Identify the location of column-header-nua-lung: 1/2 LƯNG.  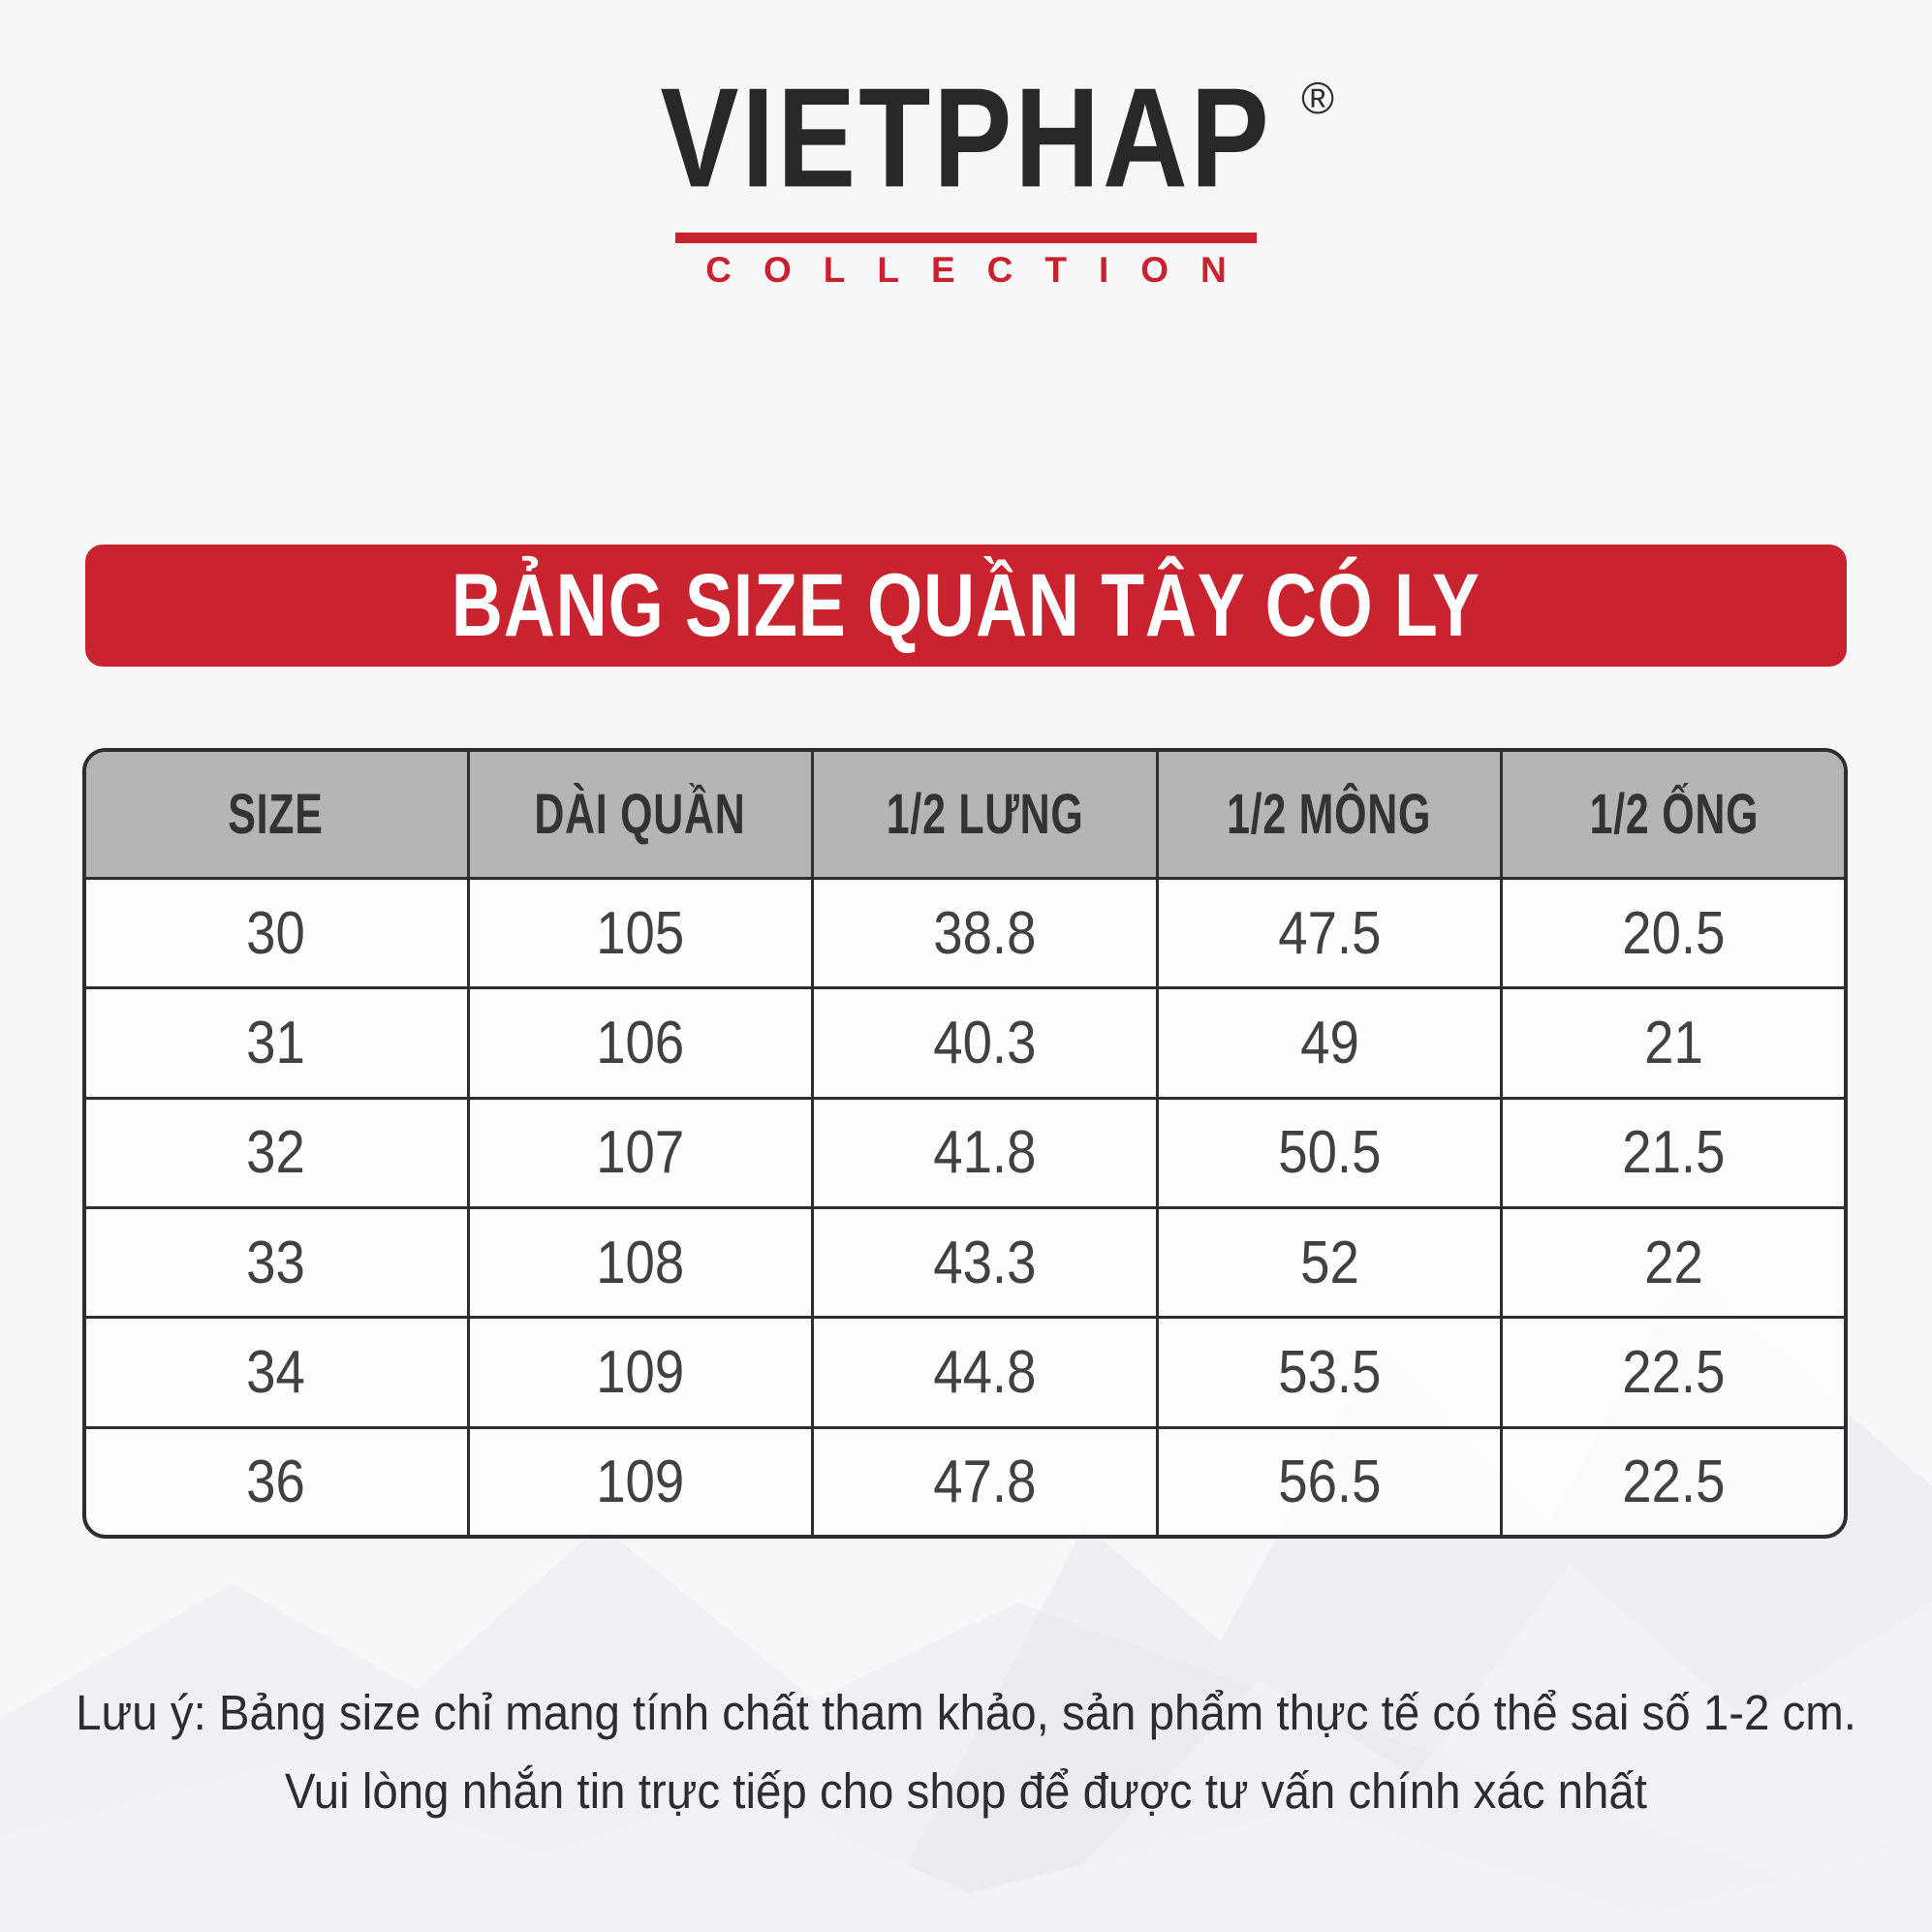
(985, 816).